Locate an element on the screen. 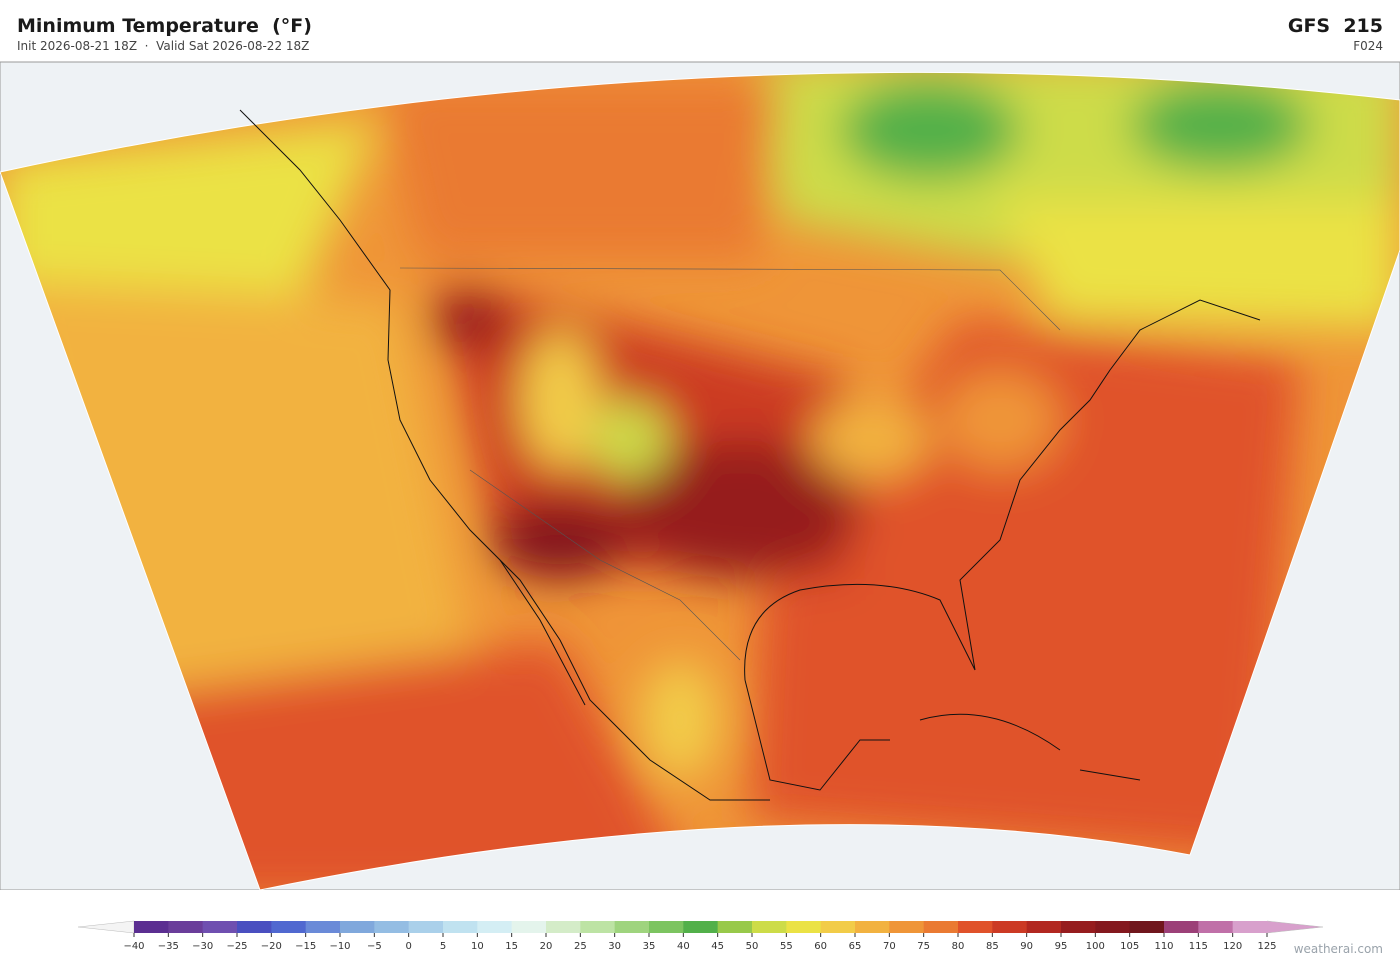 Image resolution: width=1400 pixels, height=964 pixels. colorbar-under is located at coordinates (106, 927).